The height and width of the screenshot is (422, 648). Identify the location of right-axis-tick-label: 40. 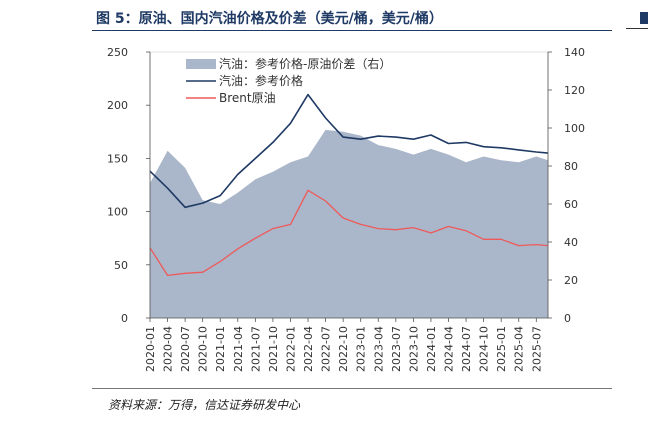
(571, 242).